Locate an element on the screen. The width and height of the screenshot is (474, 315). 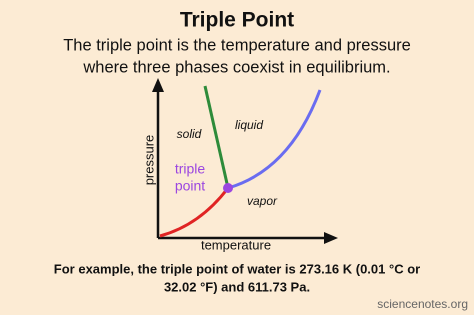
y-axis-label: pressure is located at coordinates (148, 160).